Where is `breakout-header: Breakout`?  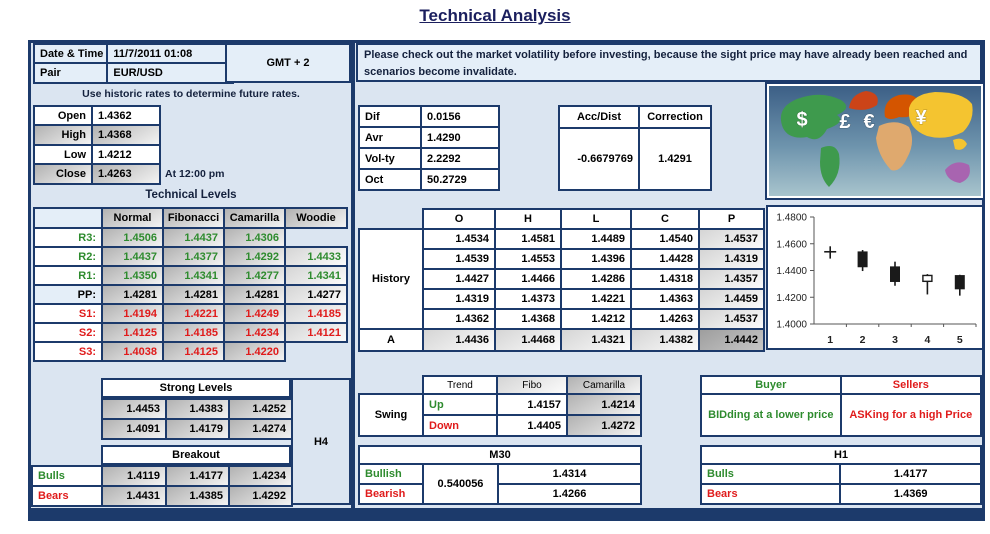
breakout-header: Breakout is located at coordinates (196, 455).